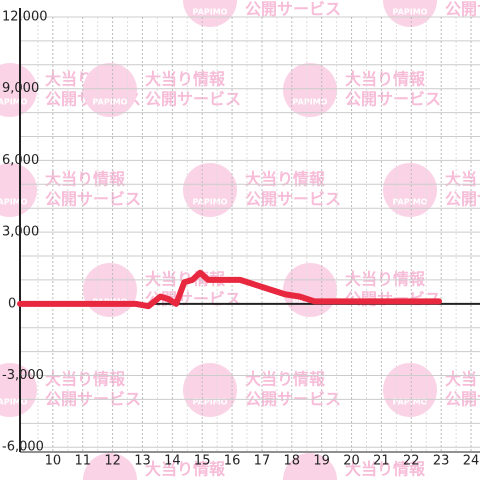 The width and height of the screenshot is (480, 484). What do you see at coordinates (23, 375) in the screenshot?
I see `y-tick-label: -3,000` at bounding box center [23, 375].